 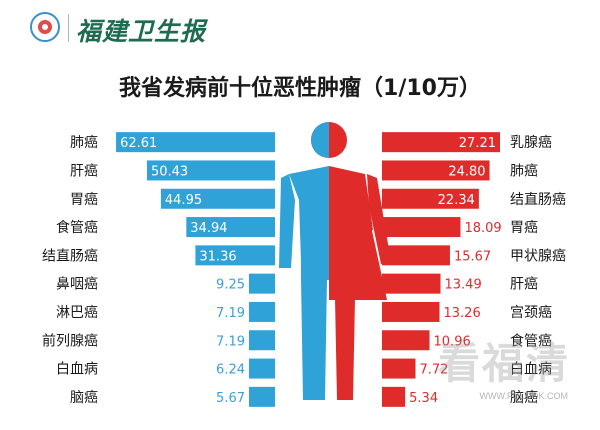 What do you see at coordinates (77, 313) in the screenshot?
I see `male-category-label: 淋巴癌` at bounding box center [77, 313].